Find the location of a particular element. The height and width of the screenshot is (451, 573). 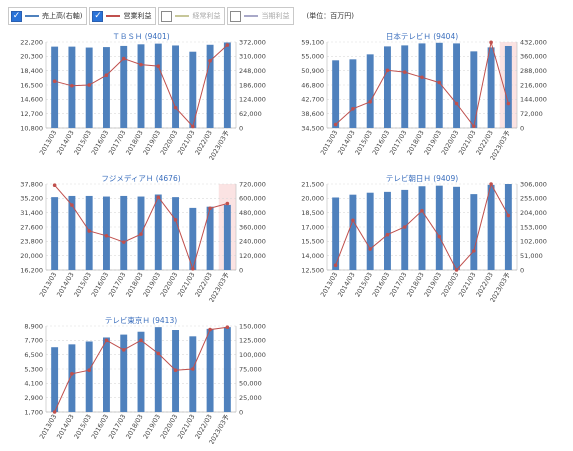

y-left-tick-label: 27,600 is located at coordinates (31, 227).